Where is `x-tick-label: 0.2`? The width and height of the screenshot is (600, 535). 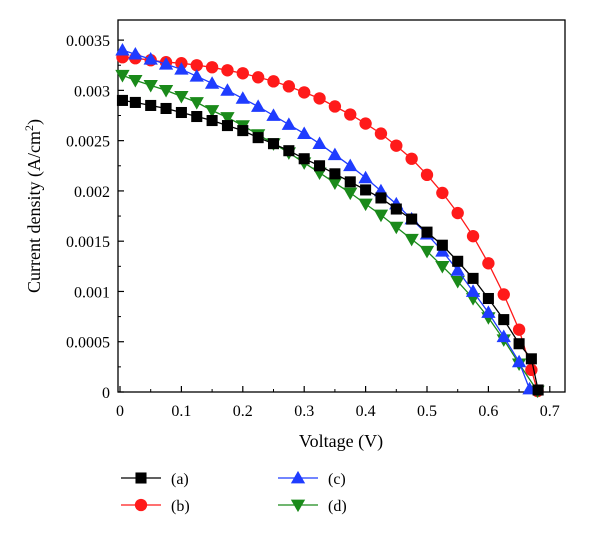 x-tick-label: 0.2 is located at coordinates (243, 411).